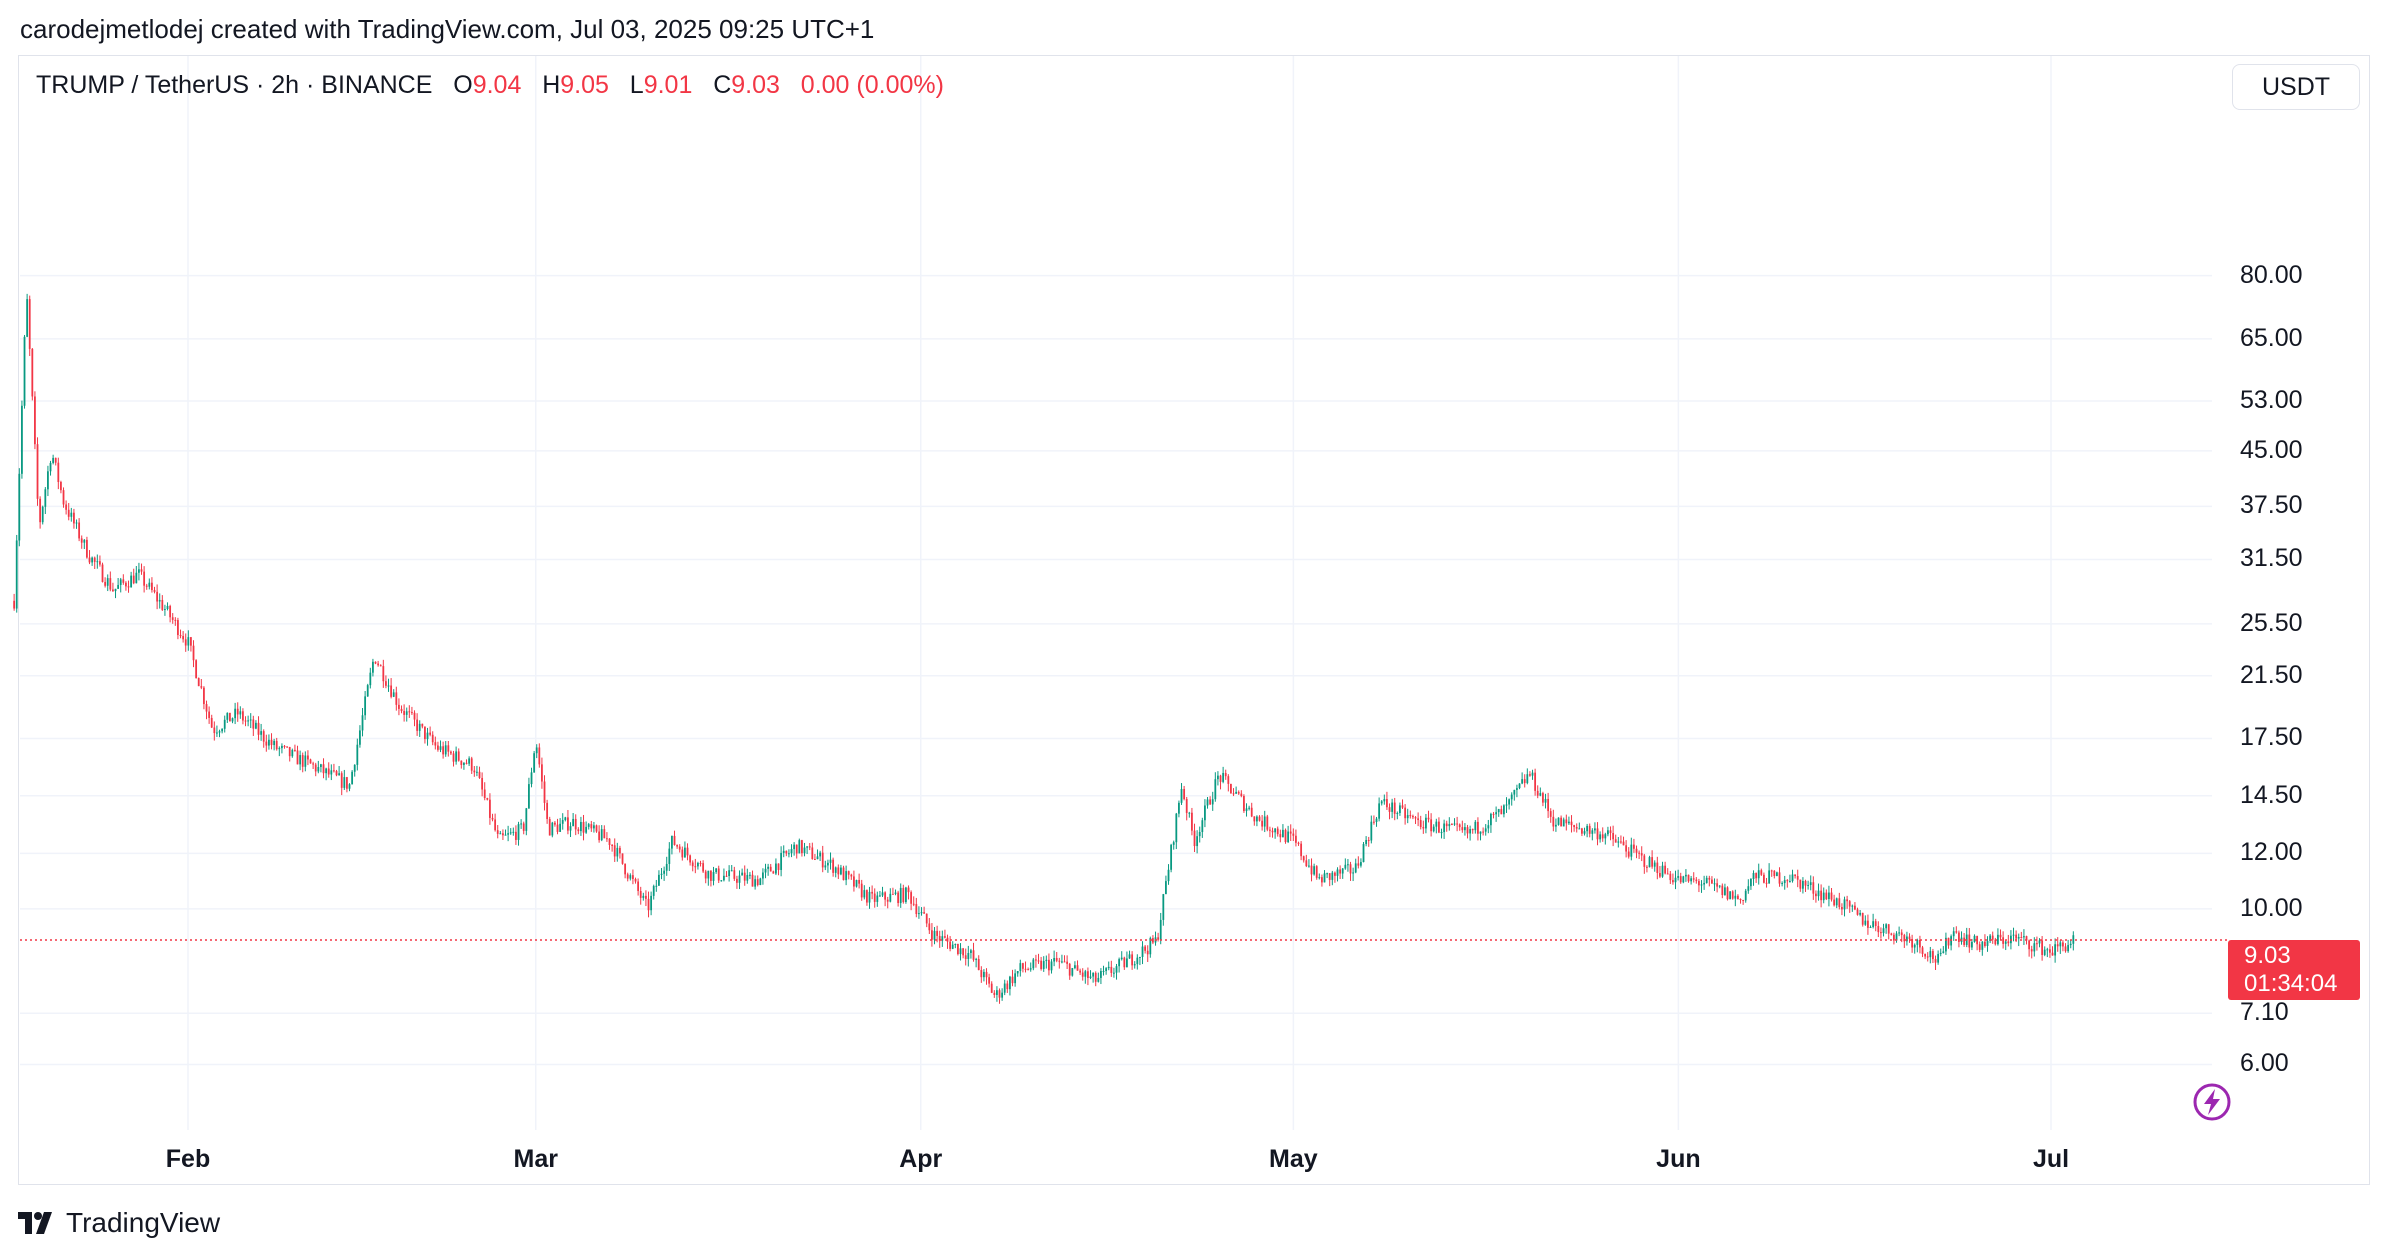 The height and width of the screenshot is (1256, 2390). Describe the element at coordinates (119, 1223) in the screenshot. I see `tradingview-brand: TradingView` at that location.